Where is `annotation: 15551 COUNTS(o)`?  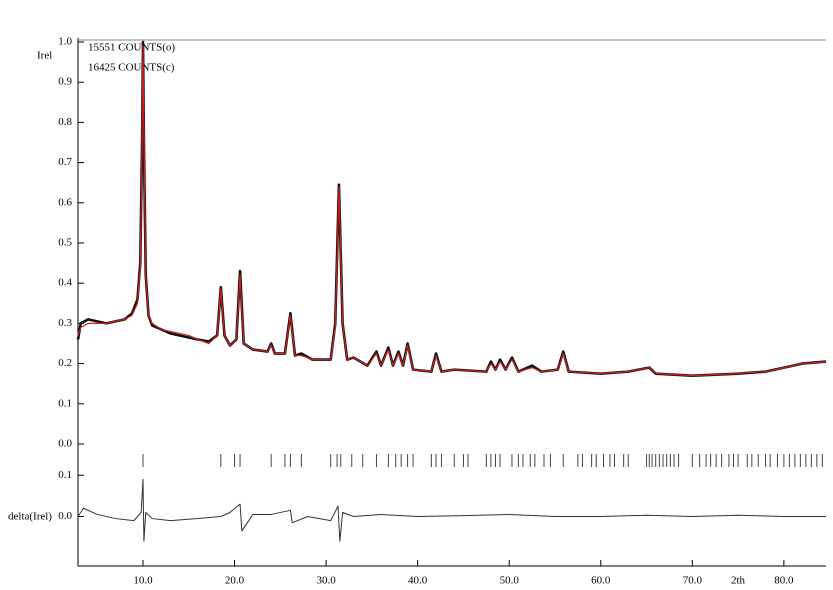
annotation: 15551 COUNTS(o) is located at coordinates (131, 48).